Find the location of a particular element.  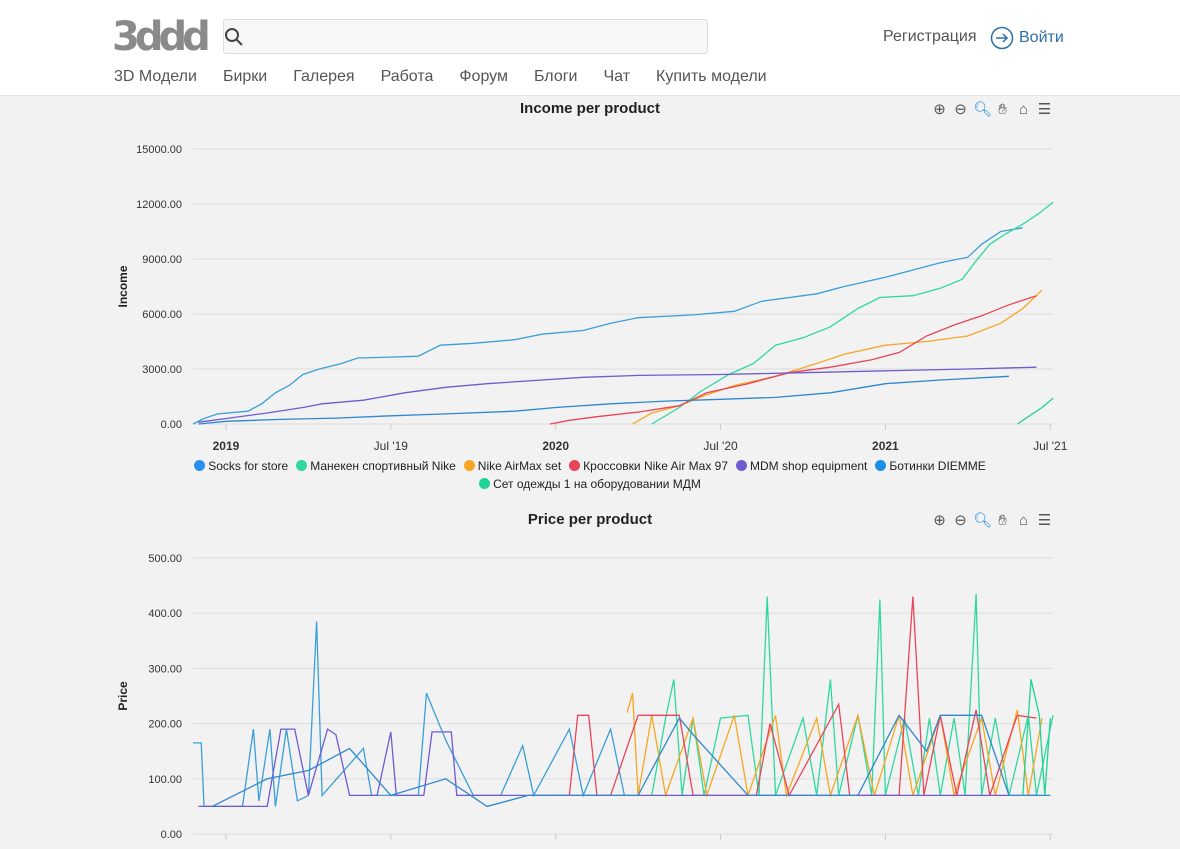

y-tick-label: 3000.00 is located at coordinates (162, 370).